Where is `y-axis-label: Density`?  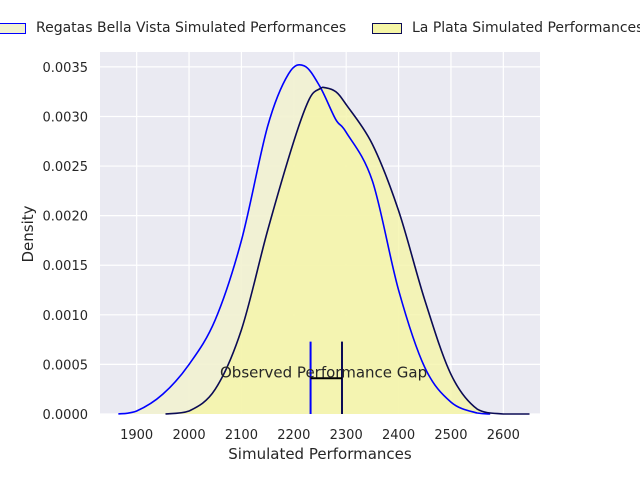
y-axis-label: Density is located at coordinates (28, 233).